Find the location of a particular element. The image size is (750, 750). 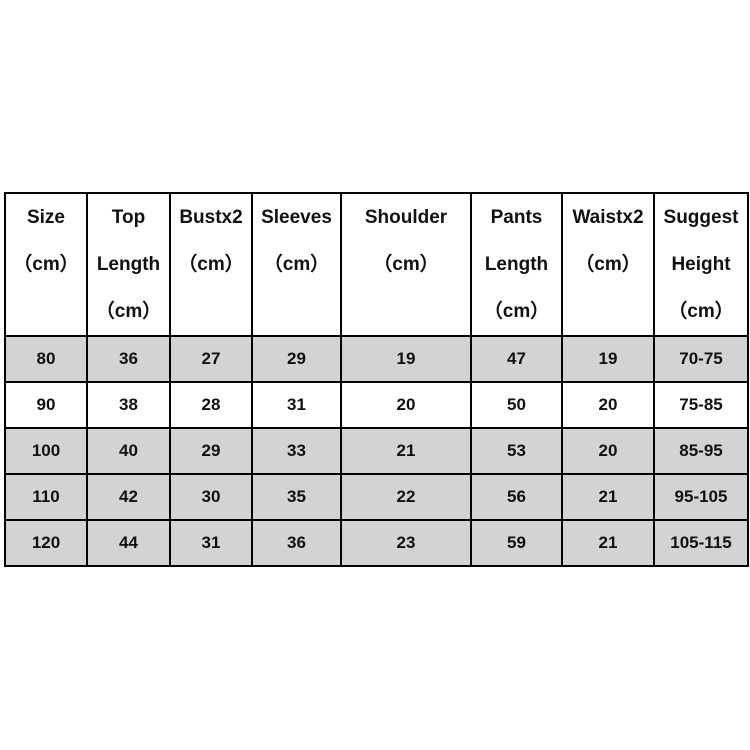

table-cell: 40 is located at coordinates (128, 451).